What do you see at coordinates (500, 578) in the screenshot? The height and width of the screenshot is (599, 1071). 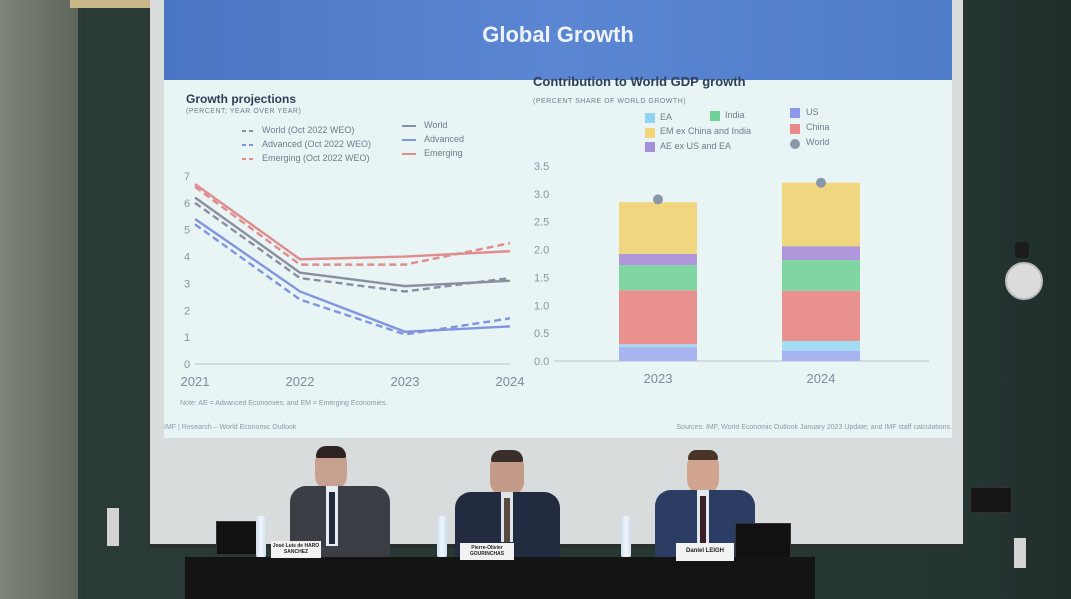 I see `panel-table` at bounding box center [500, 578].